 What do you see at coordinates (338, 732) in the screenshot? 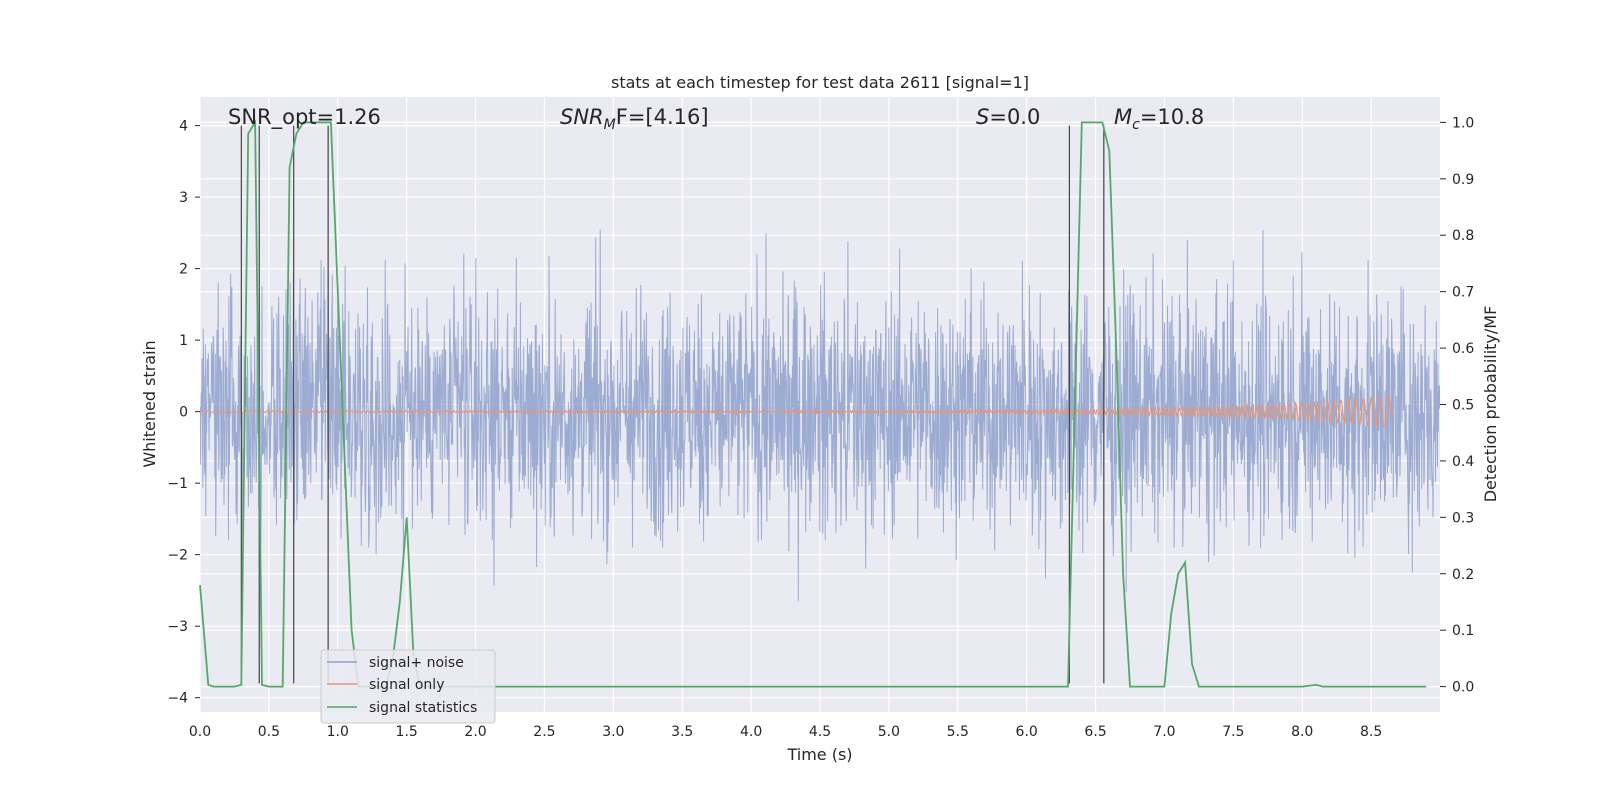
I see `x-tick-label: 1.0` at bounding box center [338, 732].